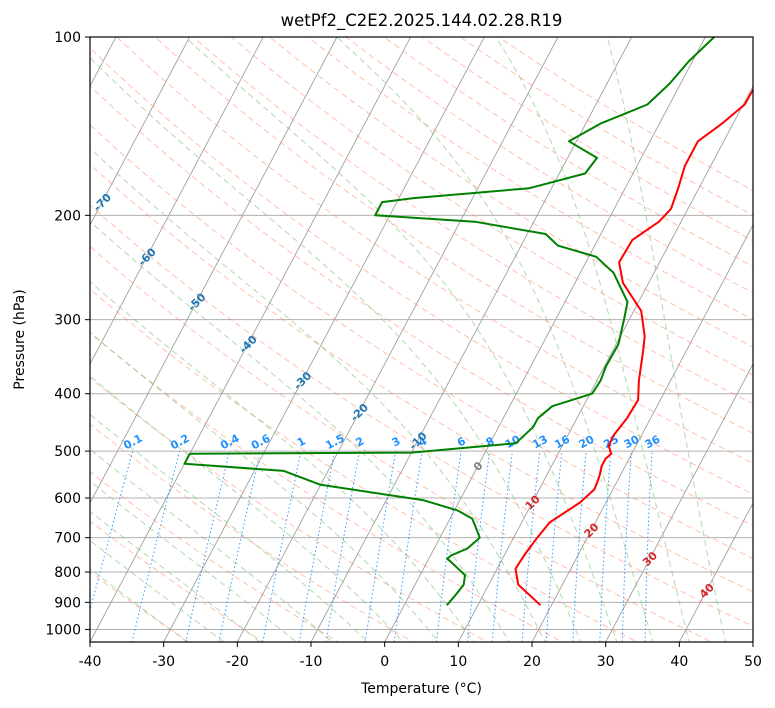 The width and height of the screenshot is (775, 708). Describe the element at coordinates (147, 256) in the screenshot. I see `isotherm-label: -60` at that location.